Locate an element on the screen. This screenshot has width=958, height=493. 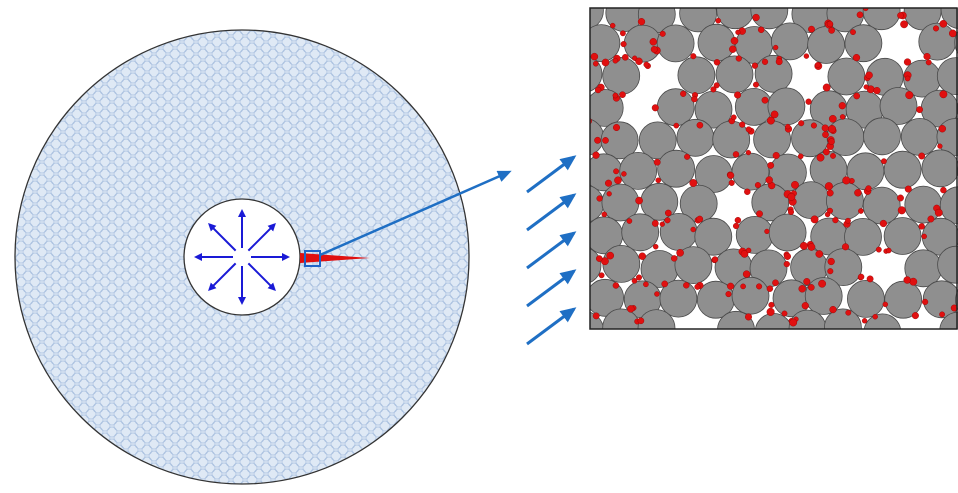
callout-arrow is located at coordinates (415, 213).